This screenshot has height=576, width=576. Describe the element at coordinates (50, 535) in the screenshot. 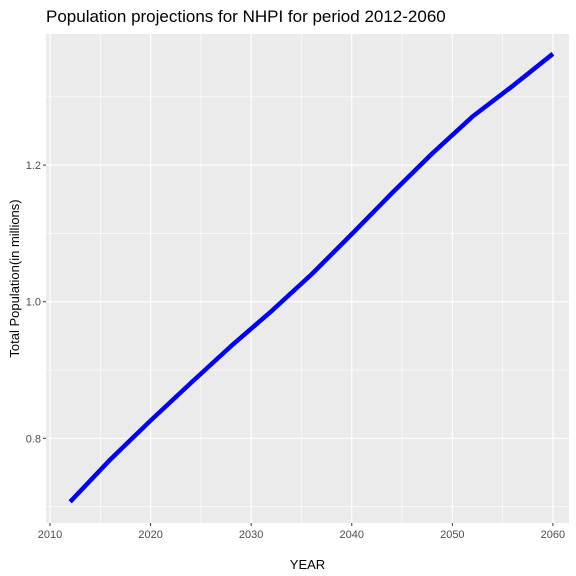

I see `x-tick-label: 2010` at that location.